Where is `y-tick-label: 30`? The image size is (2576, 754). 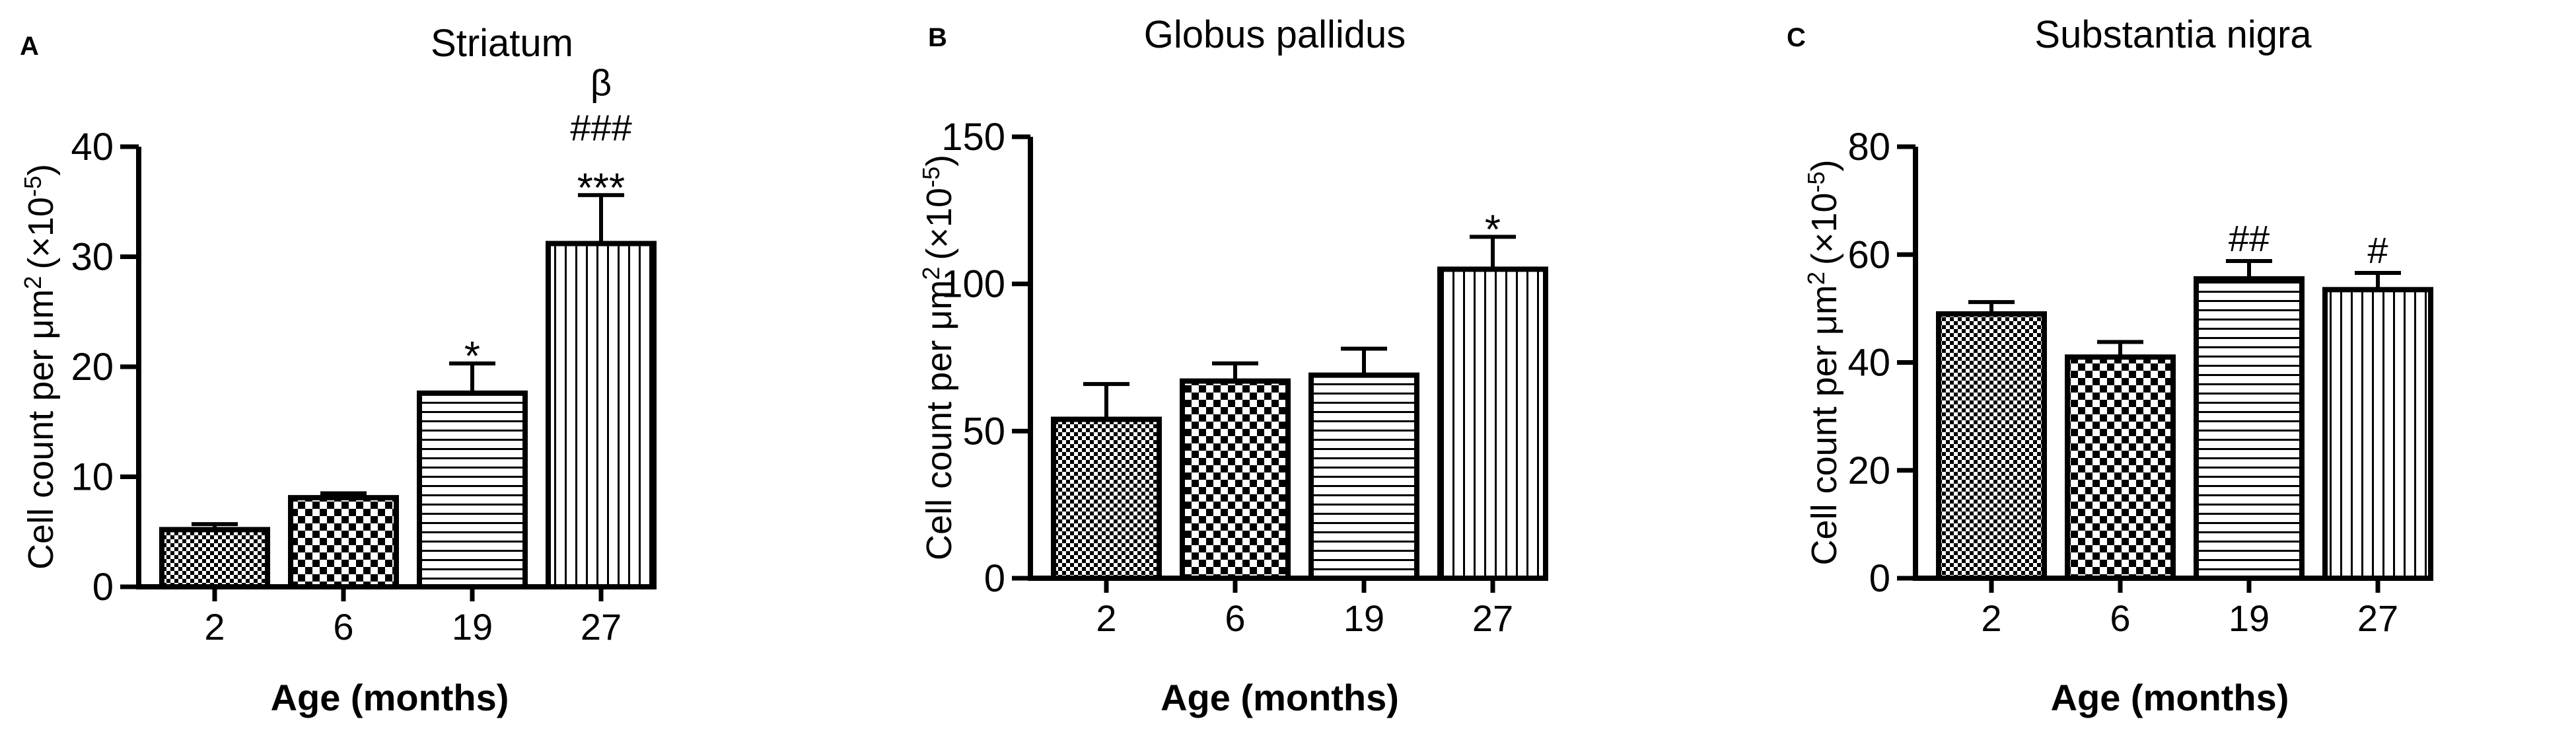 y-tick-label: 30 is located at coordinates (93, 257).